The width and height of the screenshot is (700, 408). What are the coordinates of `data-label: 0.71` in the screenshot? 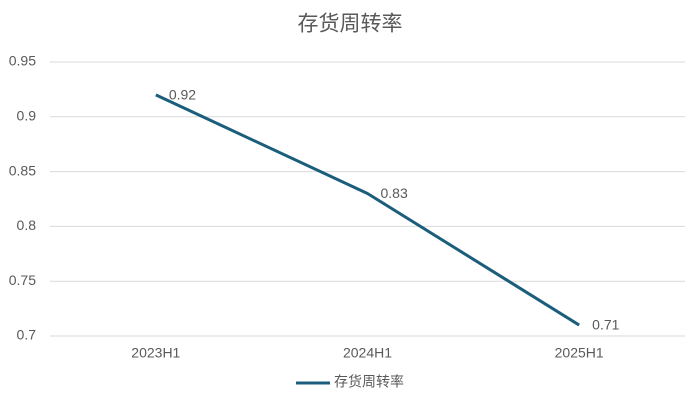 It's located at (605, 325).